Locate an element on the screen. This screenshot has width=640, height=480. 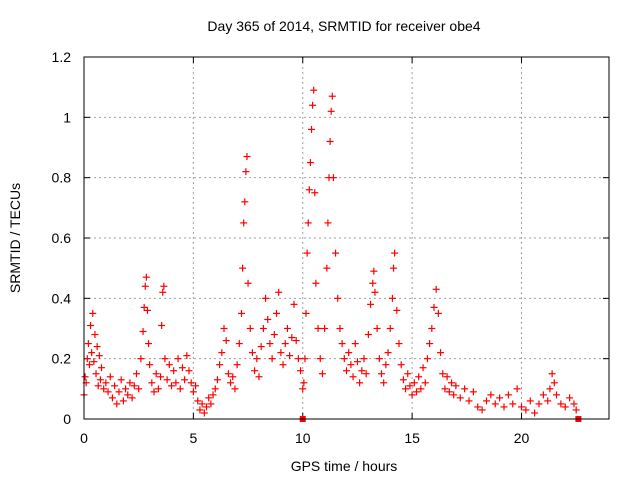
y-tick-label: 0 is located at coordinates (67, 419).